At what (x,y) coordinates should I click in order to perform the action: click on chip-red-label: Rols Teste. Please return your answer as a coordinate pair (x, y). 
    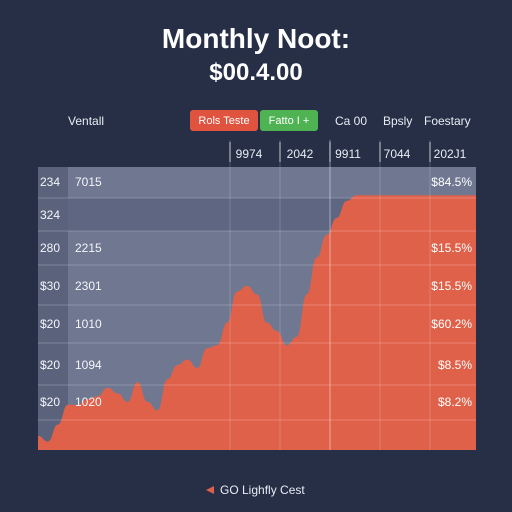
    Looking at the image, I should click on (223, 121).